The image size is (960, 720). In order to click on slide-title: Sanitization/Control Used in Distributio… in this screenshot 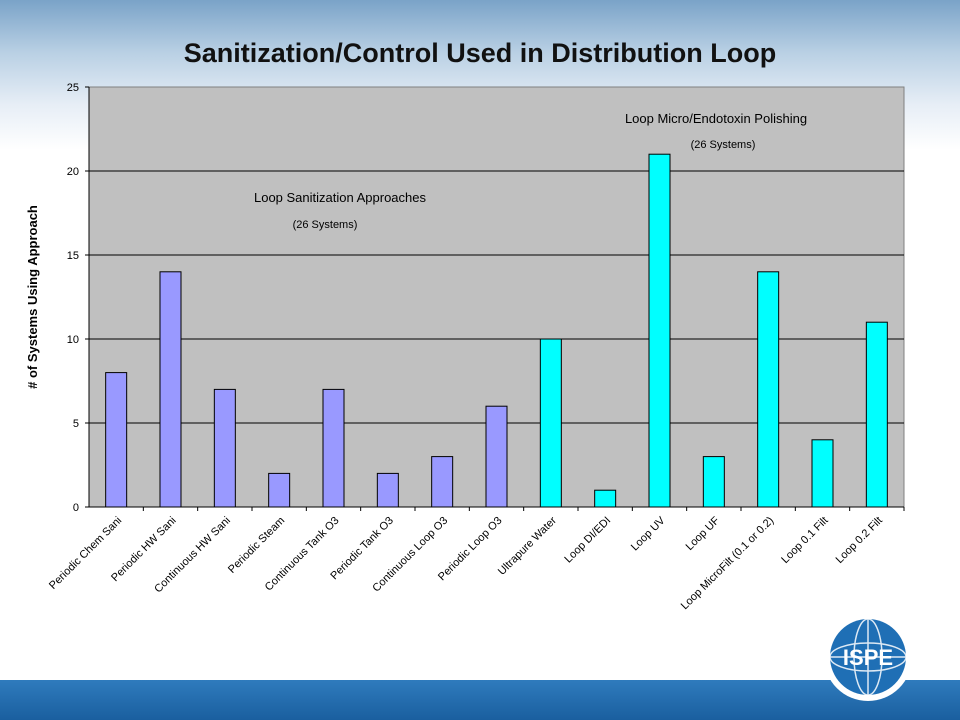, I will do `click(480, 53)`.